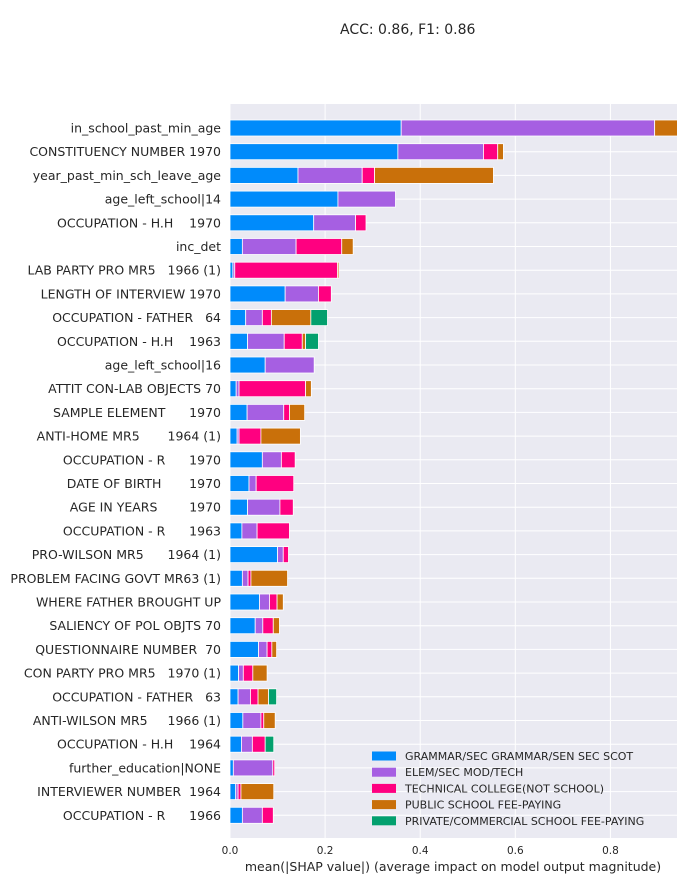 The image size is (683, 885). What do you see at coordinates (126, 554) in the screenshot?
I see `y-tick-label: PRO-WILSON MR5 1964 (1)` at bounding box center [126, 554].